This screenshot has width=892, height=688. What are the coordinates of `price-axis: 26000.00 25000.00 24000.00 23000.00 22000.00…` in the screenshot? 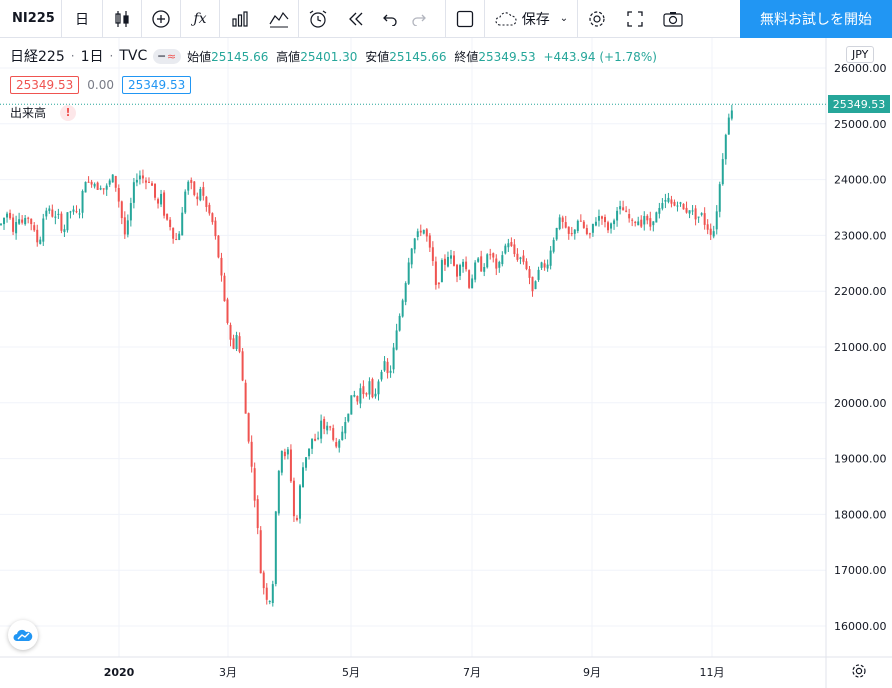 It's located at (860, 347).